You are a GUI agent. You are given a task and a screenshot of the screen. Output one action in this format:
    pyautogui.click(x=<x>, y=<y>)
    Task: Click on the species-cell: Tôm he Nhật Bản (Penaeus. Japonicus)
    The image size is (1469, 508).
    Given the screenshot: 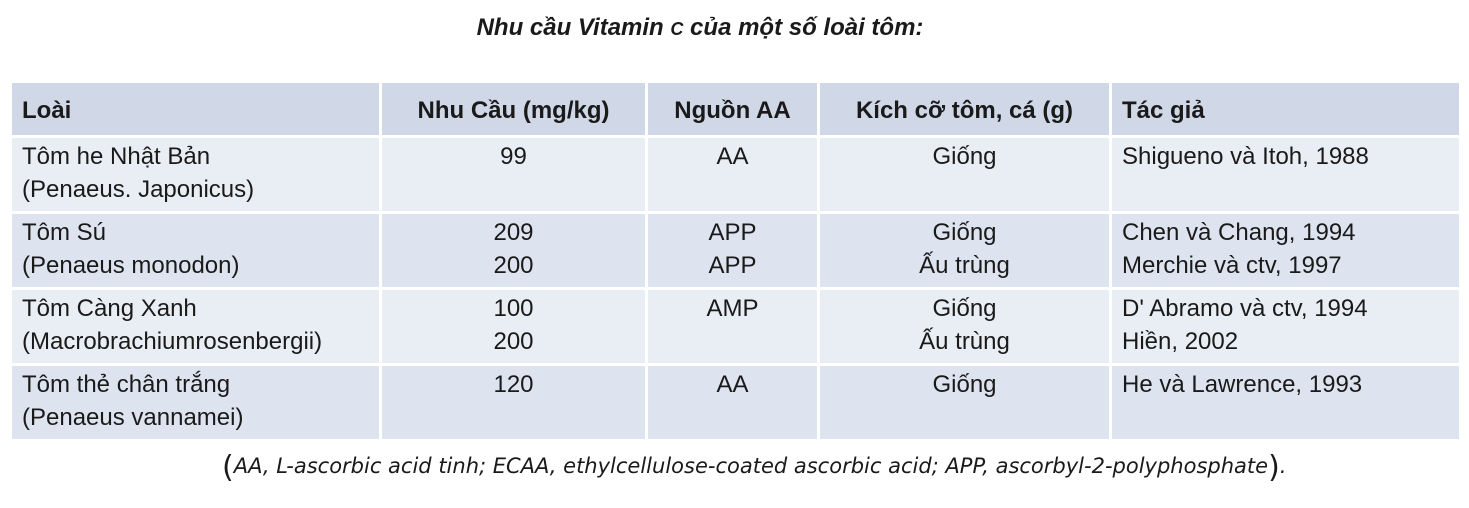 What is the action you would take?
    pyautogui.click(x=195, y=174)
    